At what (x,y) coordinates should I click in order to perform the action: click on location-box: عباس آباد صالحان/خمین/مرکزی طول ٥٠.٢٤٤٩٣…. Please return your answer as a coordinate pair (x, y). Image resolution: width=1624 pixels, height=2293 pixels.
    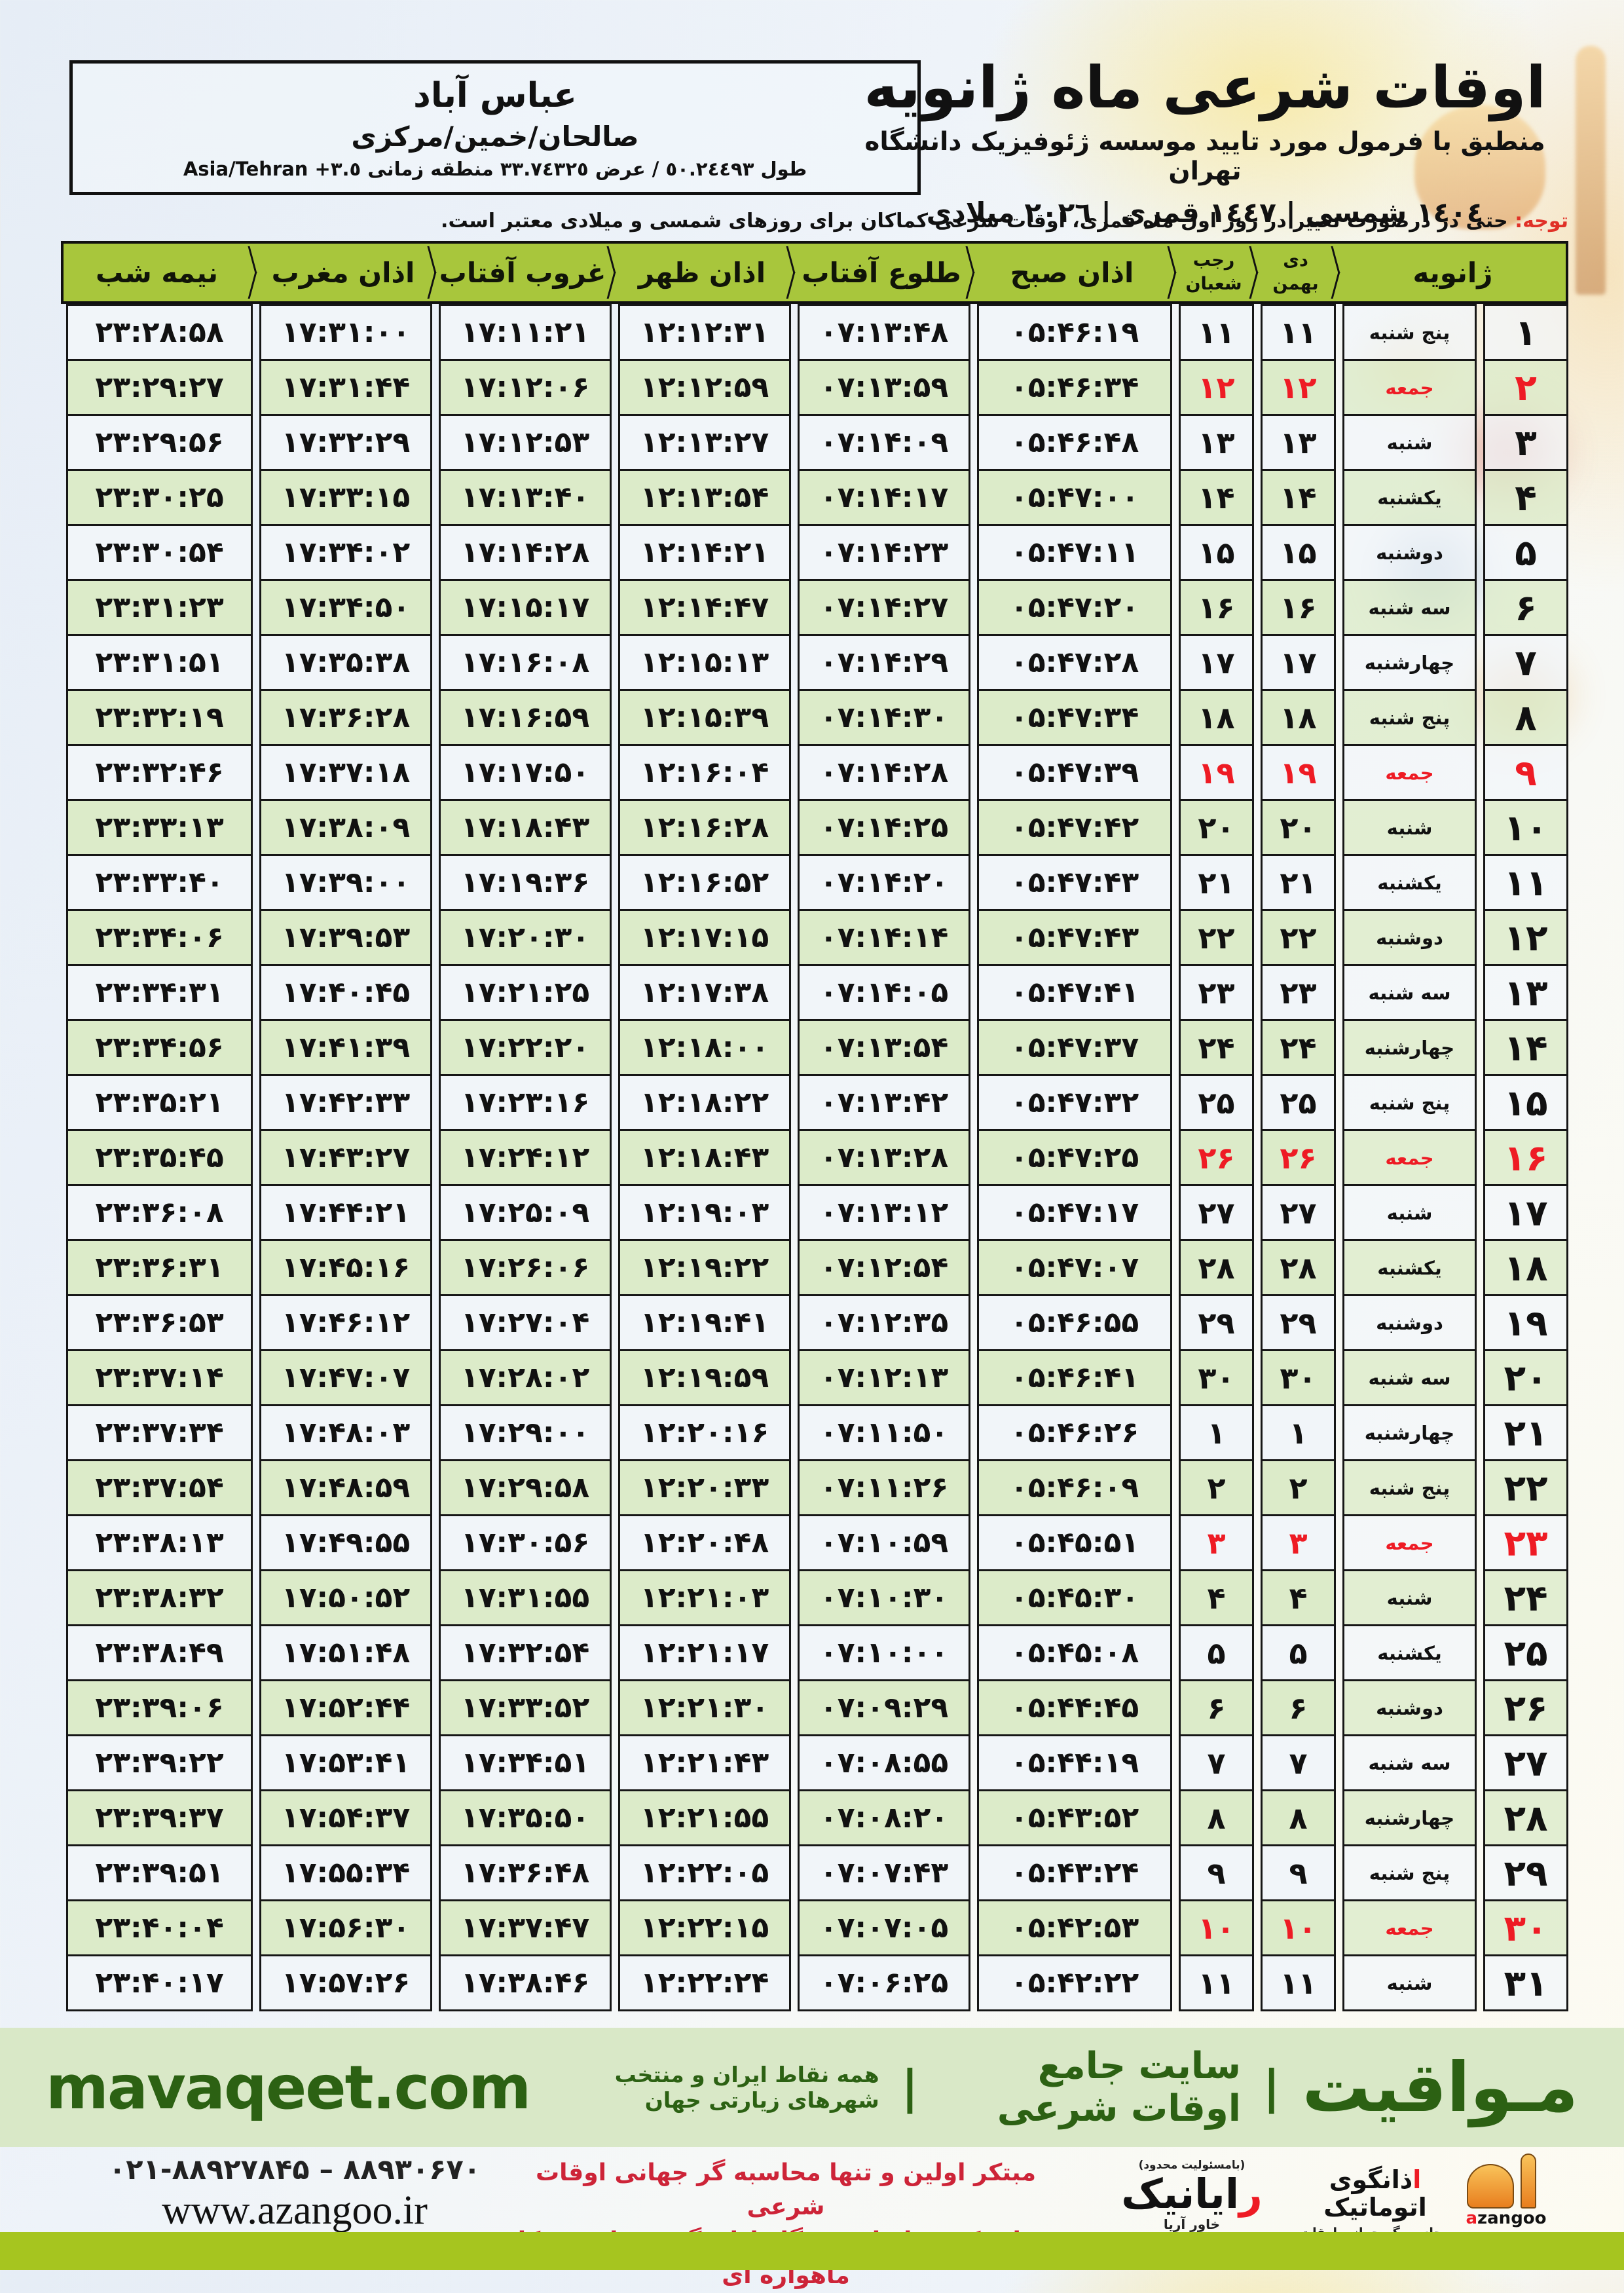
    Looking at the image, I should click on (495, 127).